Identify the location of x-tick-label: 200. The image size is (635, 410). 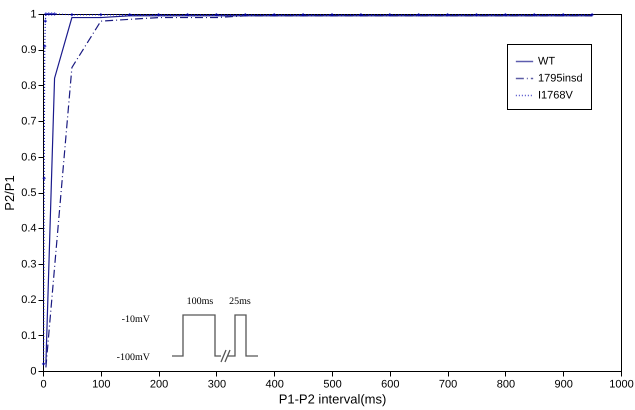
(159, 384).